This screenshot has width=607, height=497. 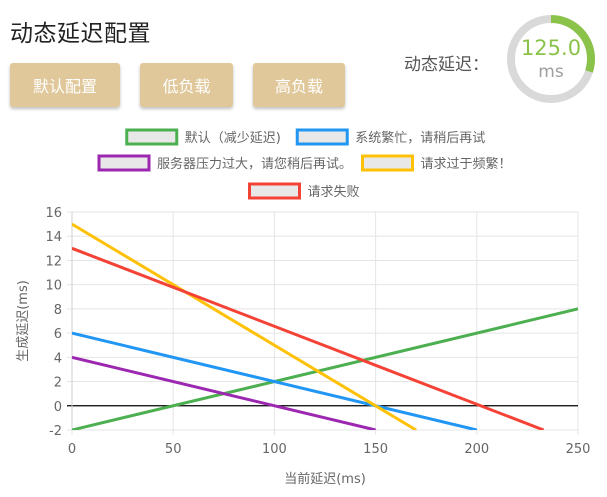 I want to click on y-tick-label: 14, so click(x=53, y=237).